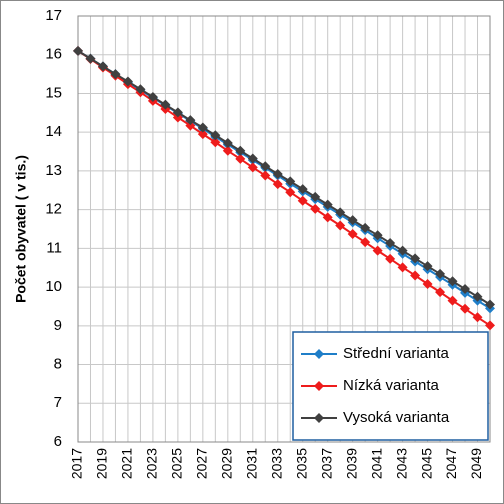  Describe the element at coordinates (127, 463) in the screenshot. I see `x-tick-label: 2021` at that location.